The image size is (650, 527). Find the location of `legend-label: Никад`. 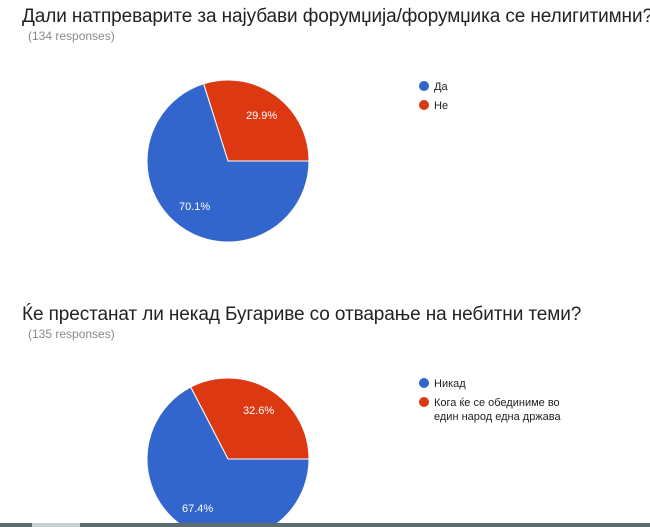

legend-label: Никад is located at coordinates (450, 384).